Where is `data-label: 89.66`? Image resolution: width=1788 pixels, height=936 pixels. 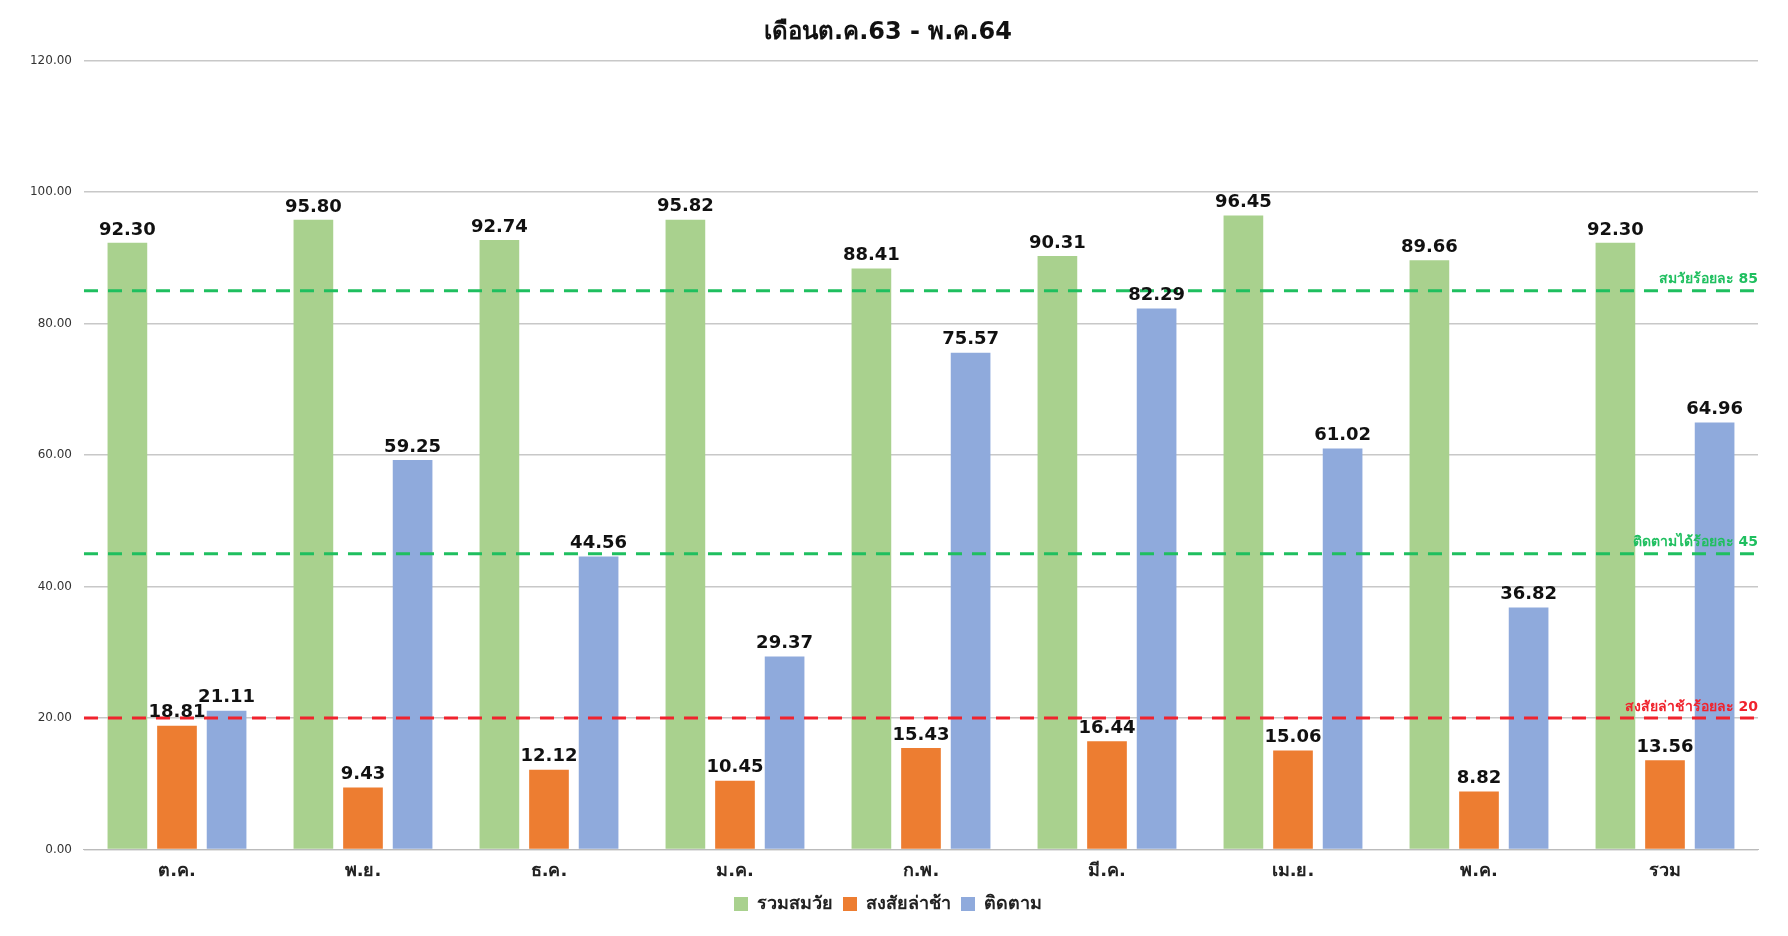
data-label: 89.66 is located at coordinates (1429, 245).